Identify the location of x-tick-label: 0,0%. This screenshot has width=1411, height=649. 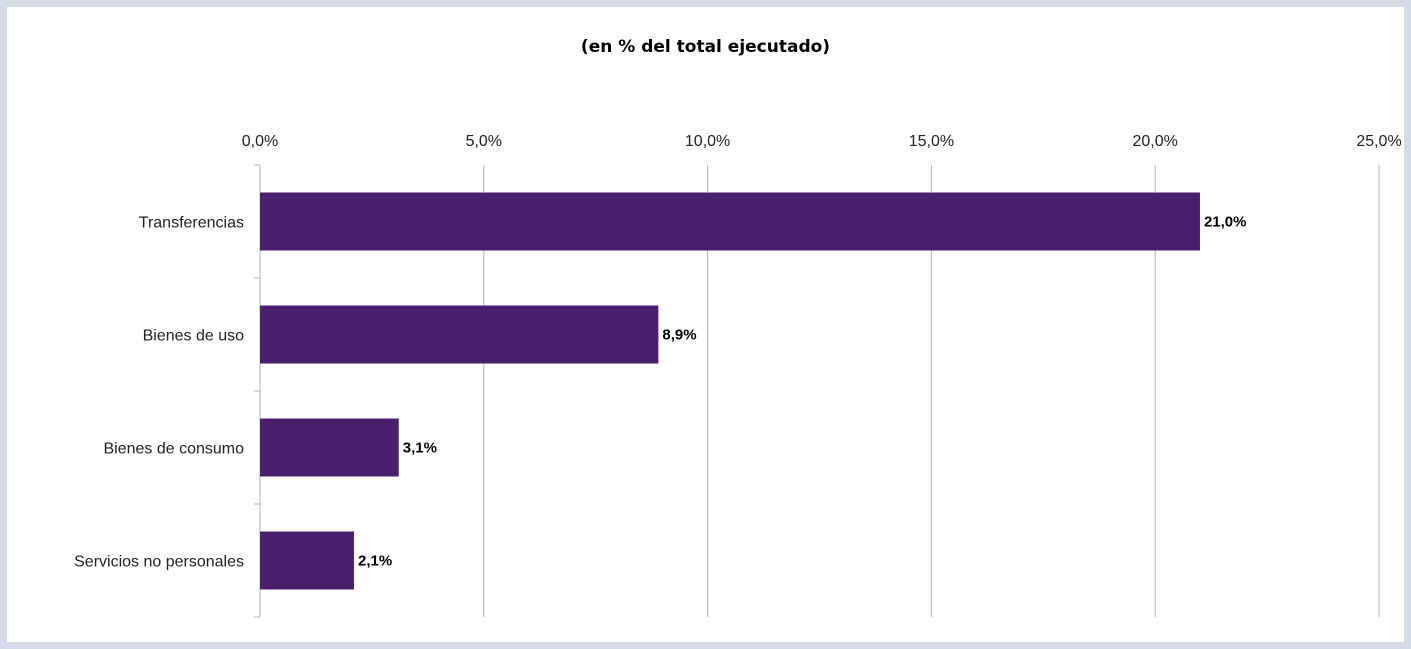
(260, 141).